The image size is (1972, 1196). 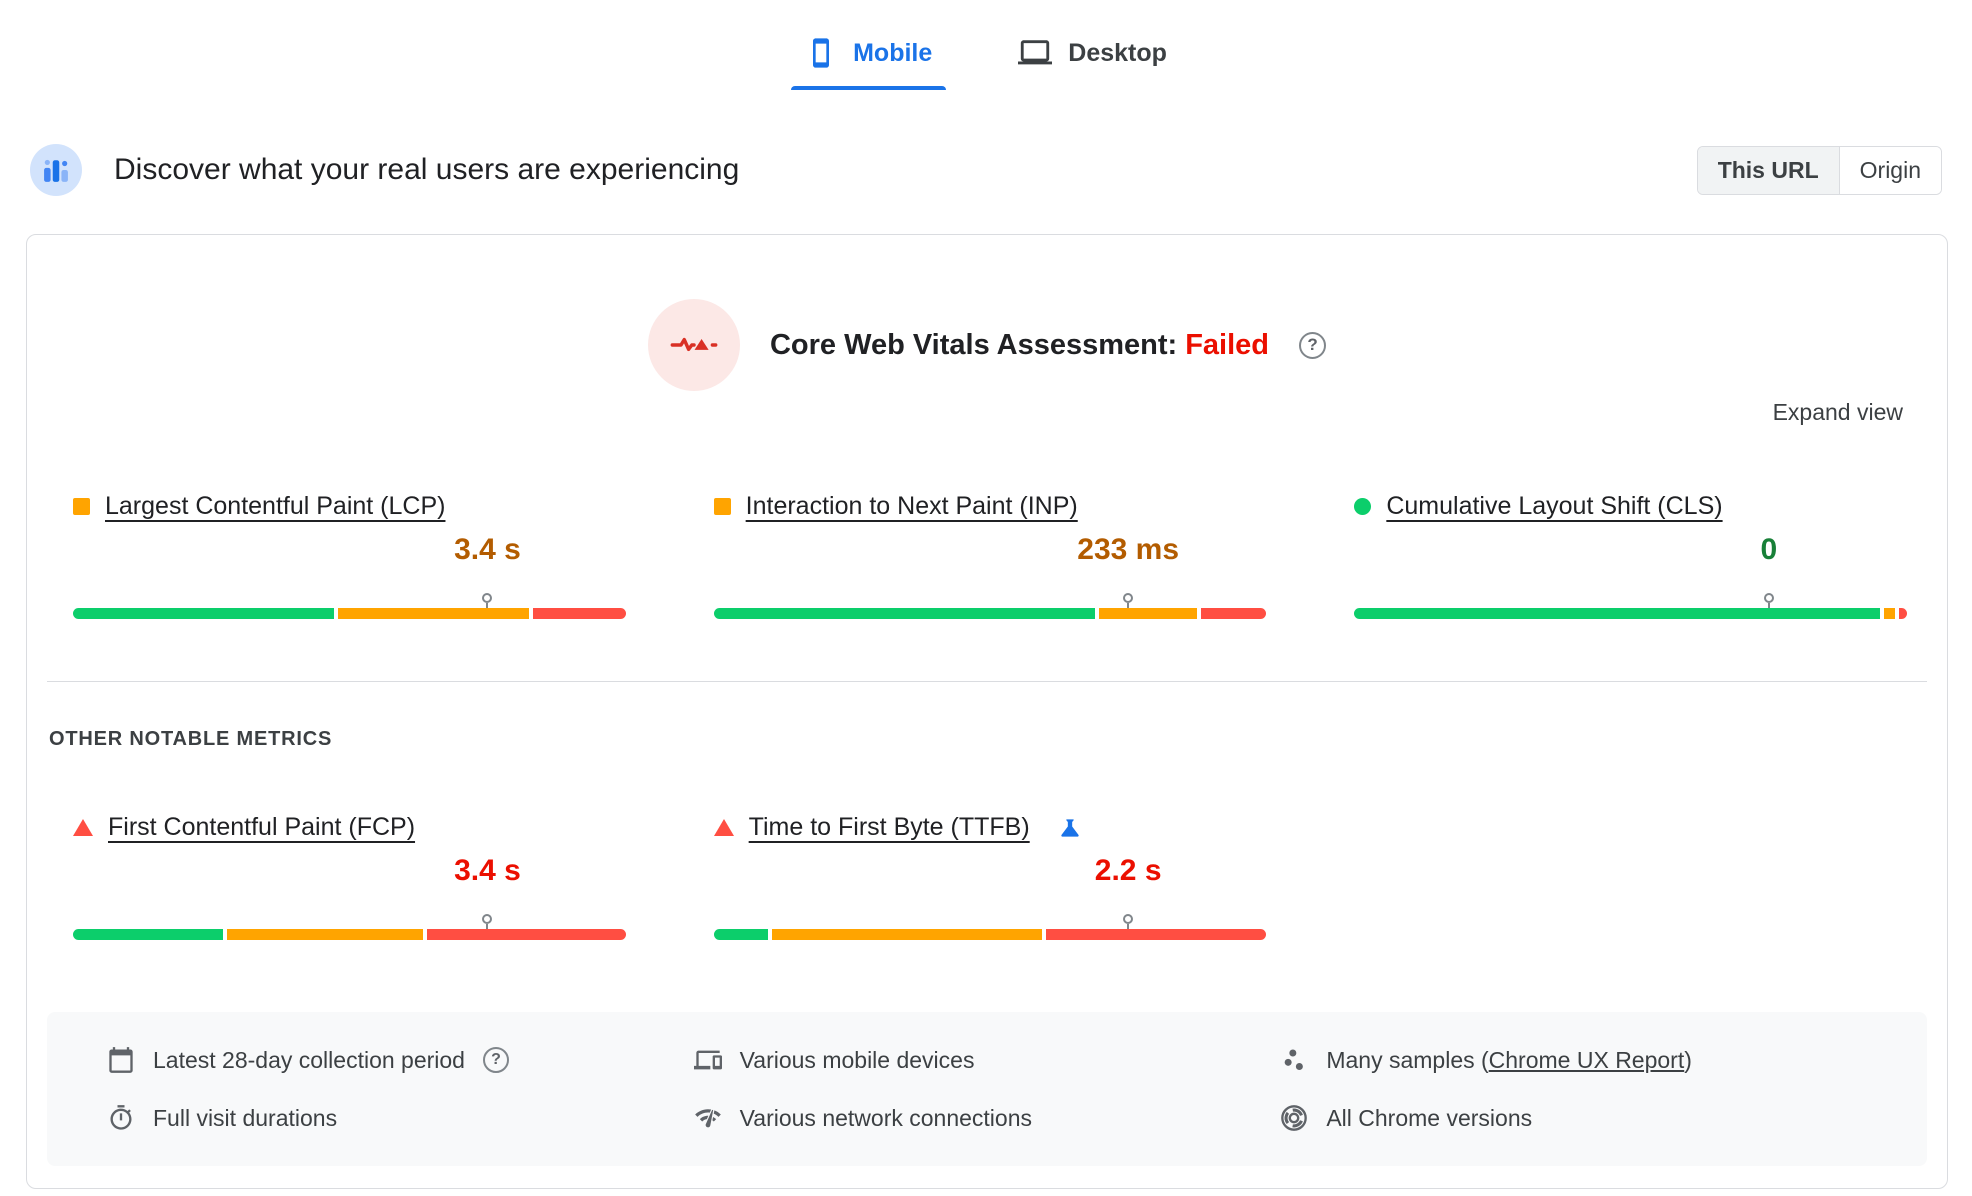 I want to click on distribution-bar-fcp, so click(x=349, y=934).